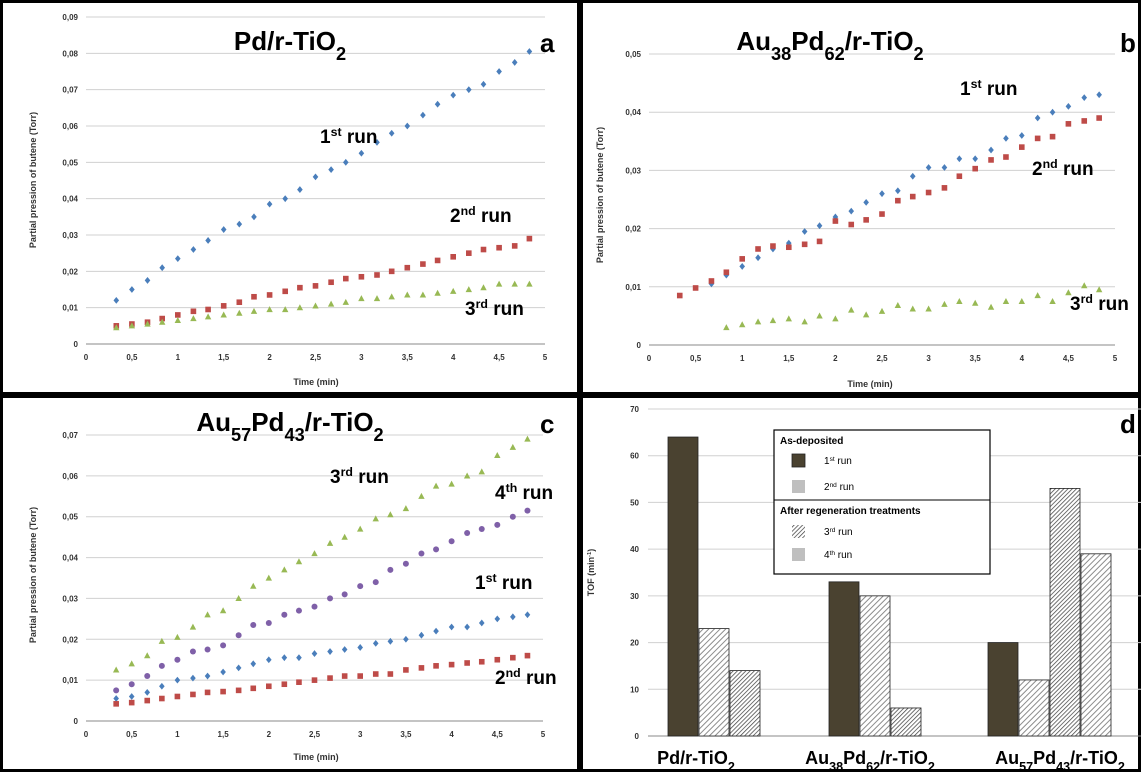 The height and width of the screenshot is (772, 1141). I want to click on panel-letter: b, so click(1128, 43).